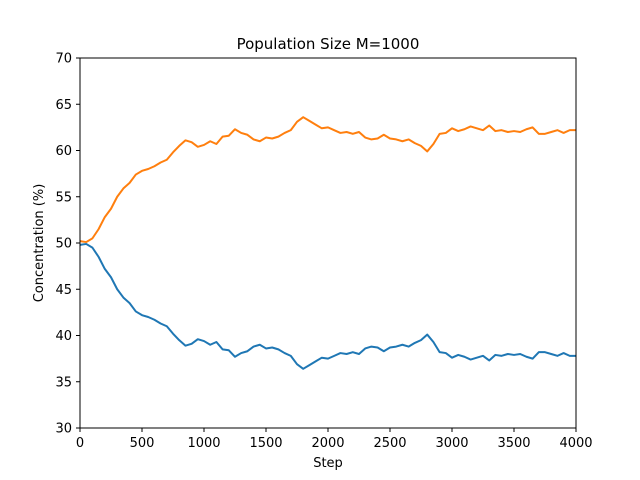 The height and width of the screenshot is (480, 640). What do you see at coordinates (63, 151) in the screenshot?
I see `y-tick-label: 60` at bounding box center [63, 151].